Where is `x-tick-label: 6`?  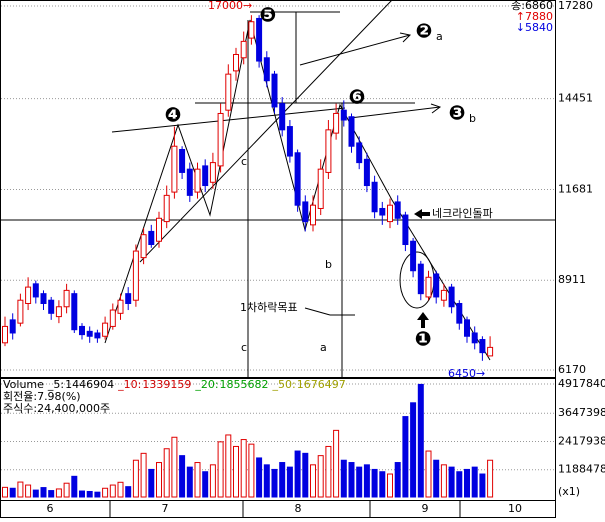 x-tick-label: 6 is located at coordinates (50, 508).